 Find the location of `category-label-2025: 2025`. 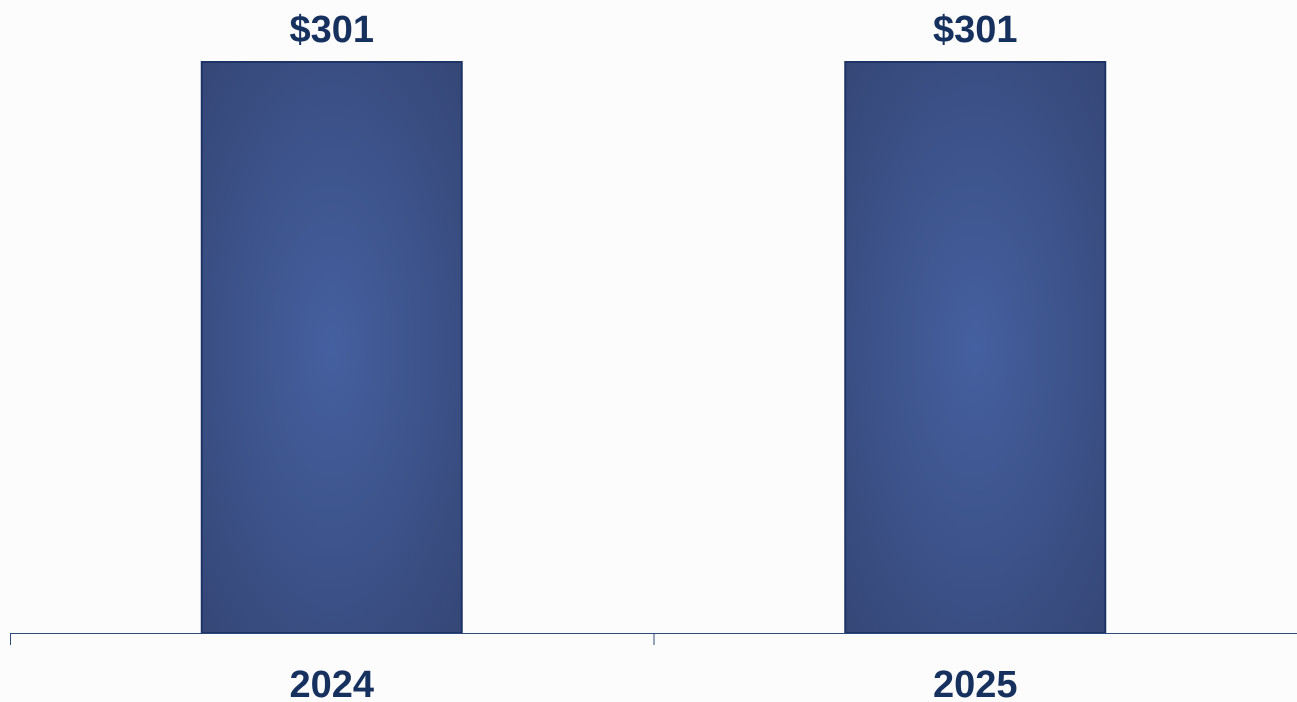

category-label-2025: 2025 is located at coordinates (975, 683).